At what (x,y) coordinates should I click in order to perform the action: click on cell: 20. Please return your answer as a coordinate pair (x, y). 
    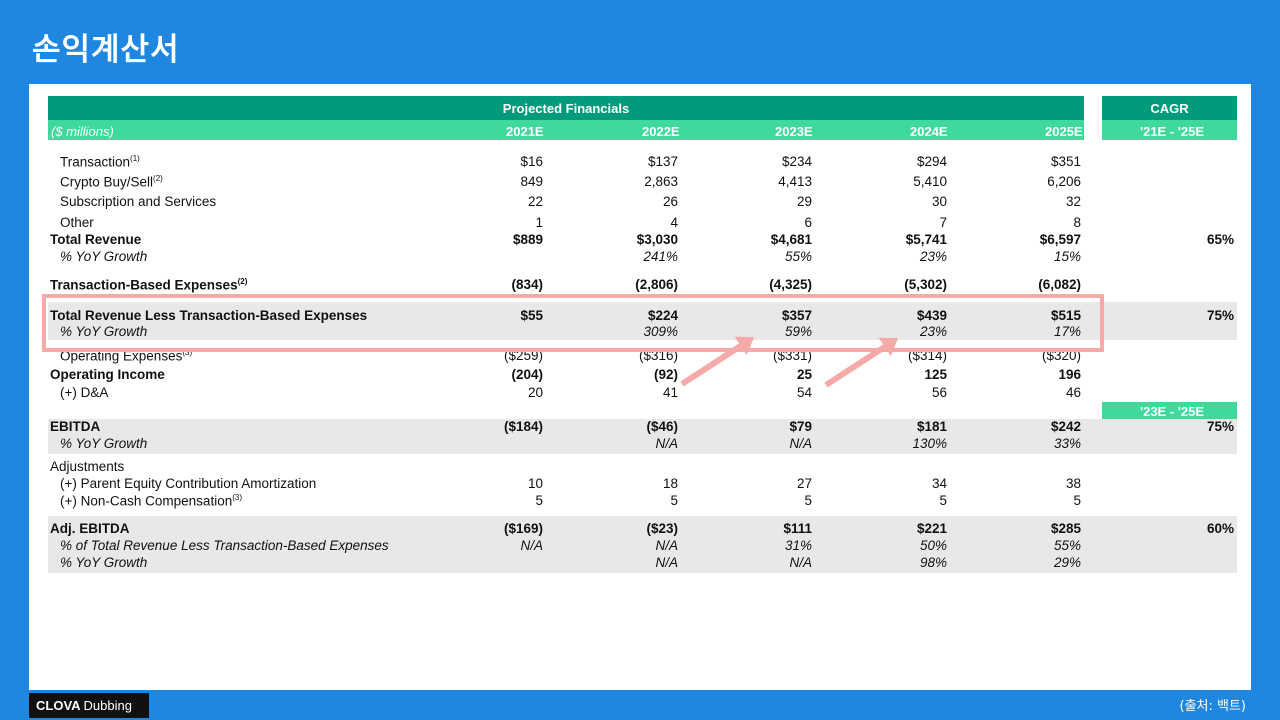
    Looking at the image, I should click on (535, 392).